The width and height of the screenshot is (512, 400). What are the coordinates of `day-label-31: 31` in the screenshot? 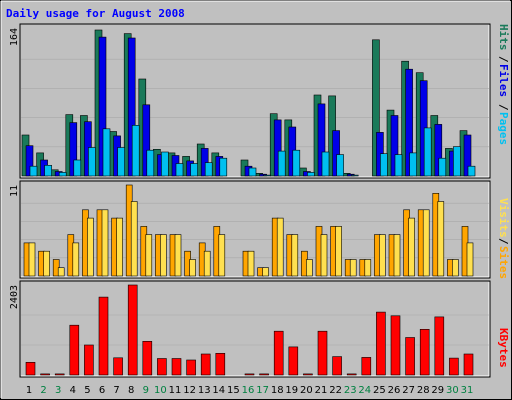 It's located at (467, 390).